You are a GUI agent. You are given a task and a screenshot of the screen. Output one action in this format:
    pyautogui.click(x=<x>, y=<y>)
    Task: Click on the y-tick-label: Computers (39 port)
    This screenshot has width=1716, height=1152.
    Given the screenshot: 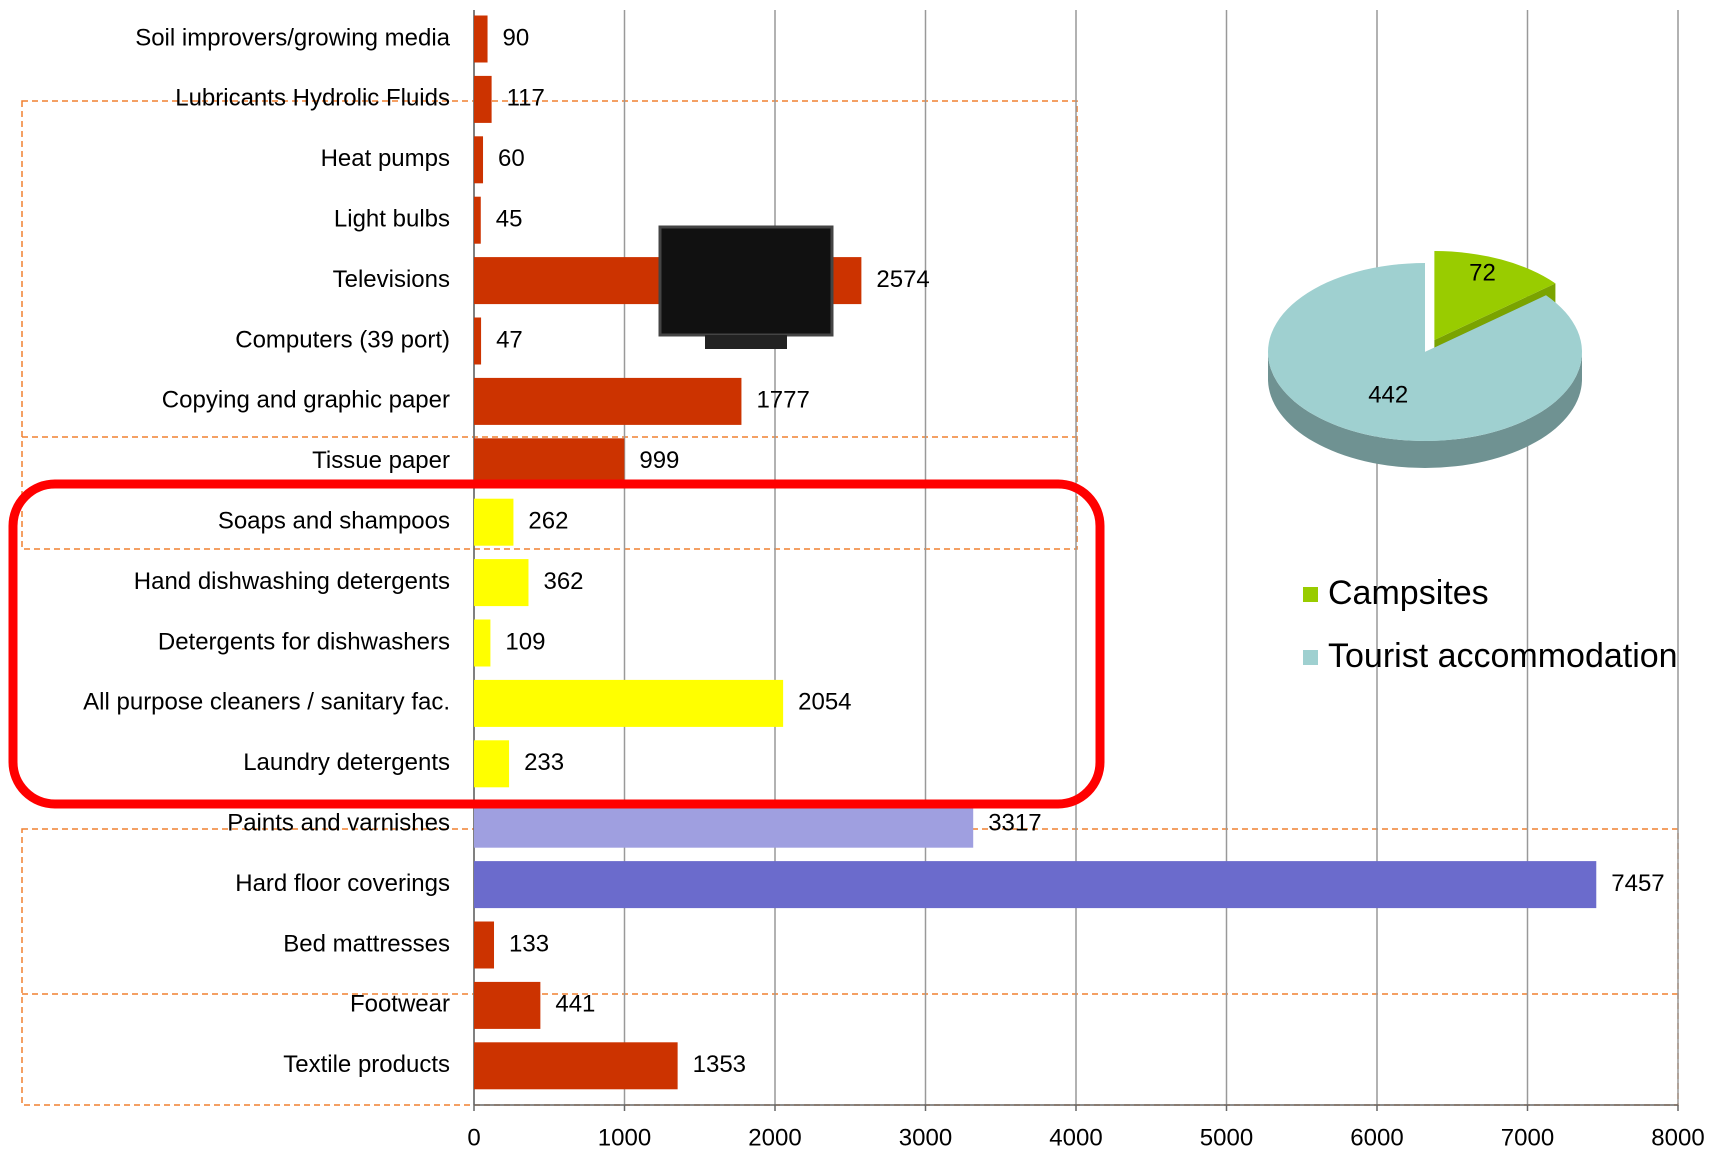 What is the action you would take?
    pyautogui.click(x=342, y=339)
    